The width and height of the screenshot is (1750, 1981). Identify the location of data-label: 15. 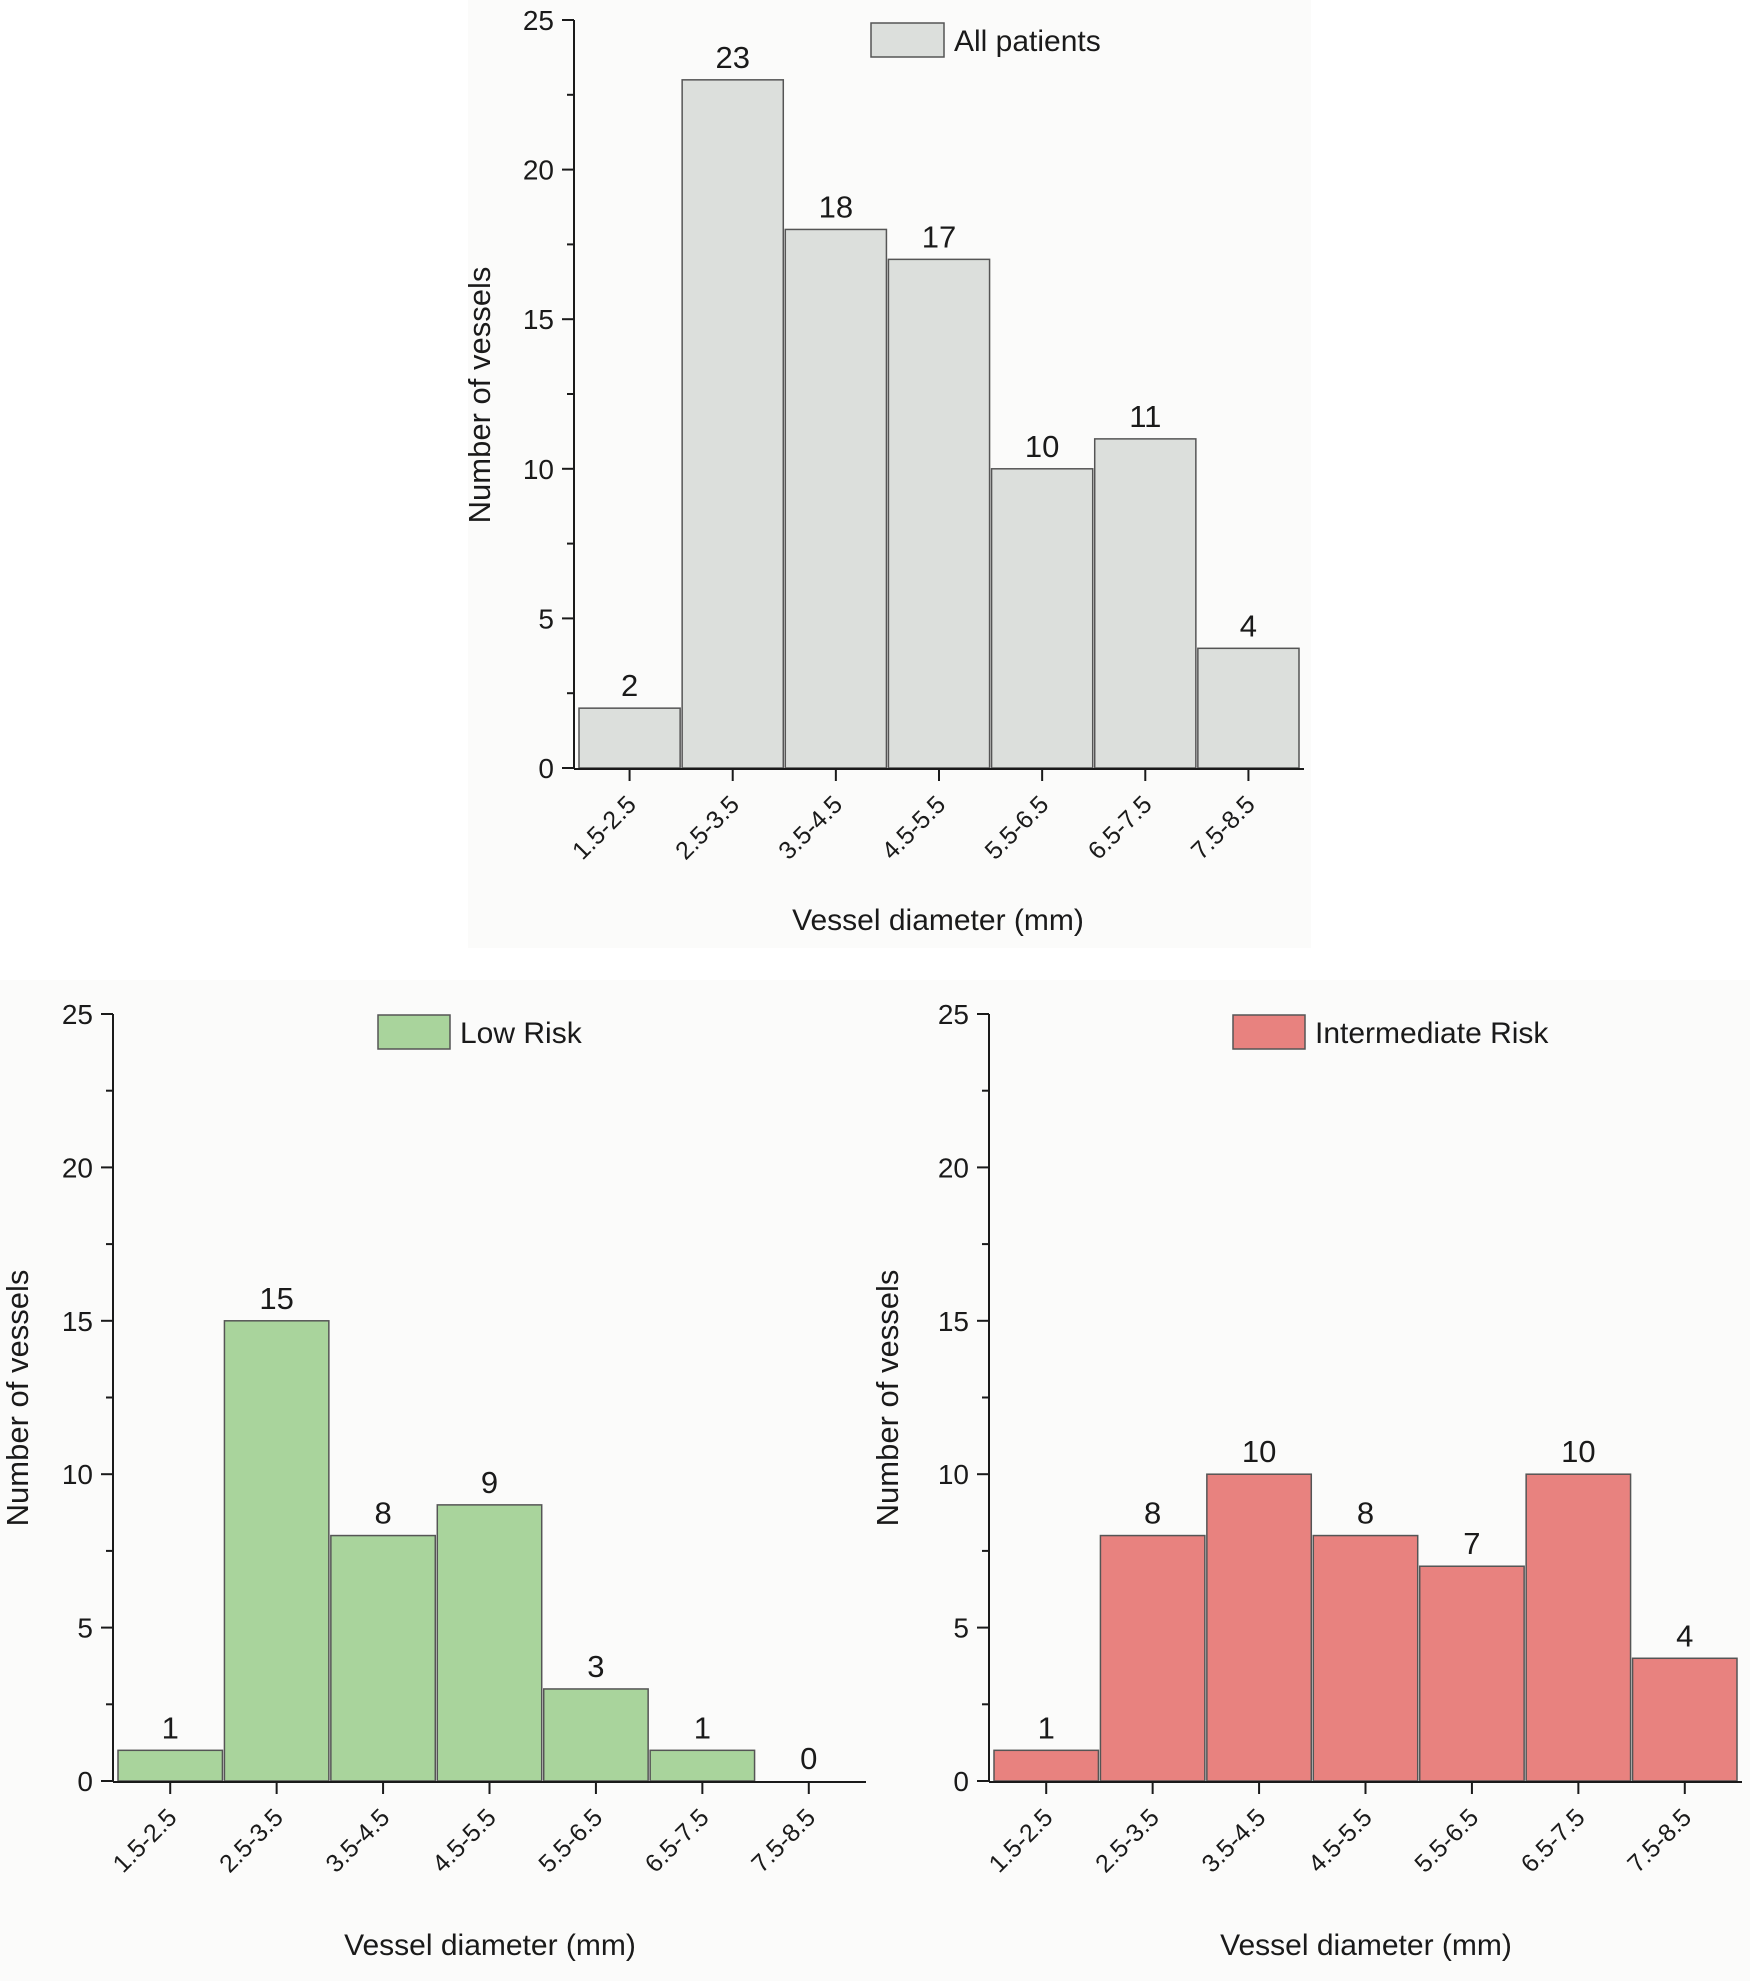
(276, 1298).